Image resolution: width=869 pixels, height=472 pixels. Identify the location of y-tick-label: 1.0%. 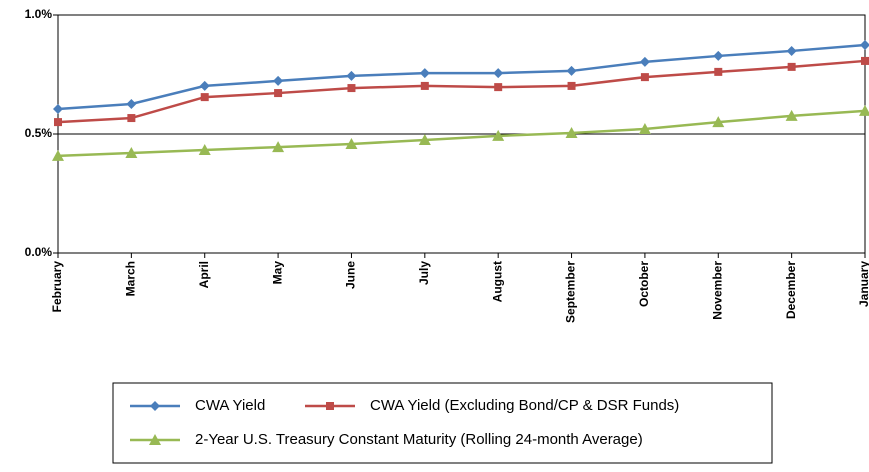
(39, 14).